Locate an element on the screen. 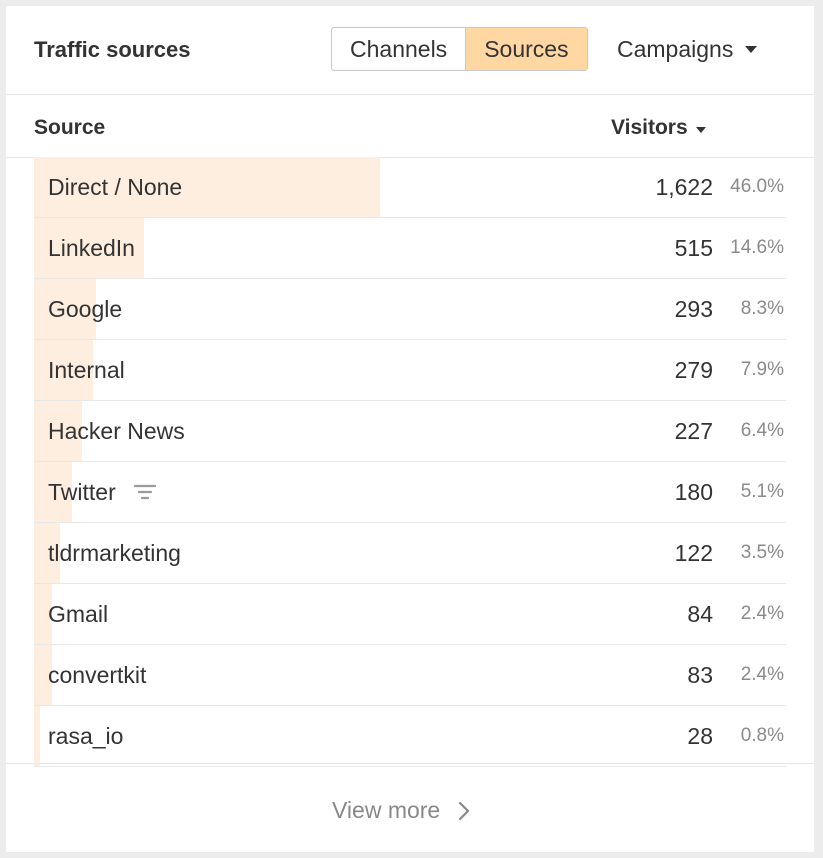 The image size is (823, 858). source-name-text: Gmail is located at coordinates (78, 614).